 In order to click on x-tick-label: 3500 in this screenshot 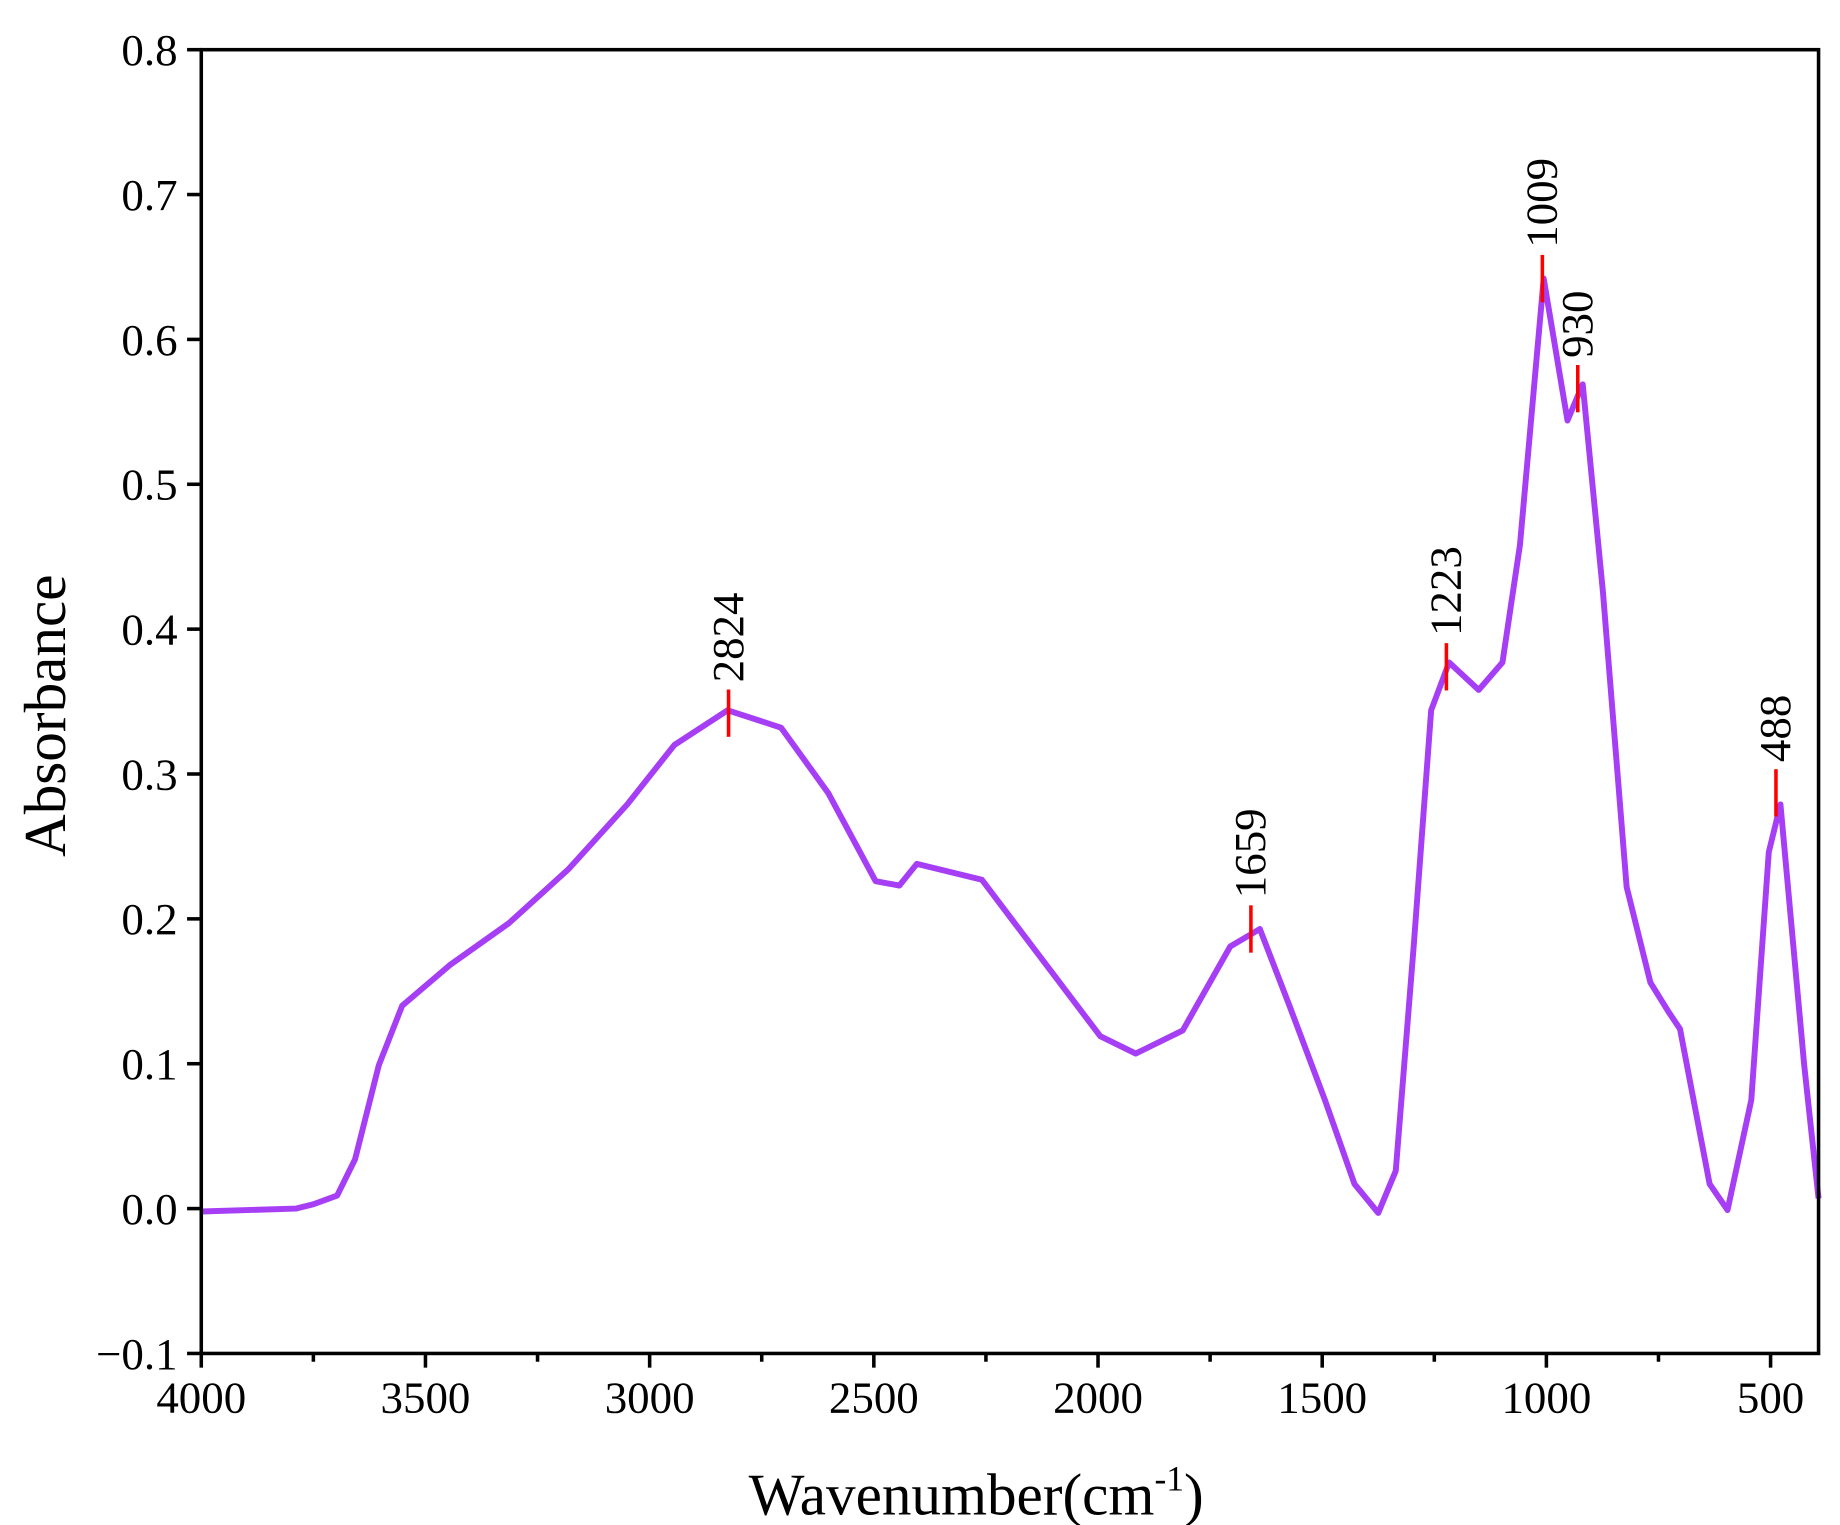, I will do `click(426, 1398)`.